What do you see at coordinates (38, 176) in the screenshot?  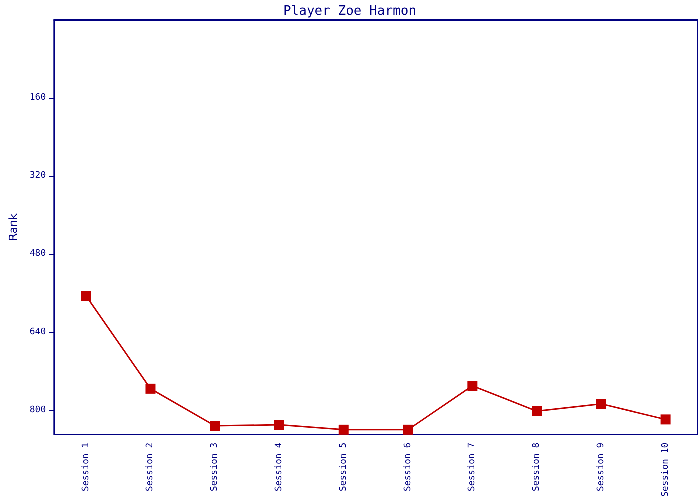 I see `y-tick-label: 320` at bounding box center [38, 176].